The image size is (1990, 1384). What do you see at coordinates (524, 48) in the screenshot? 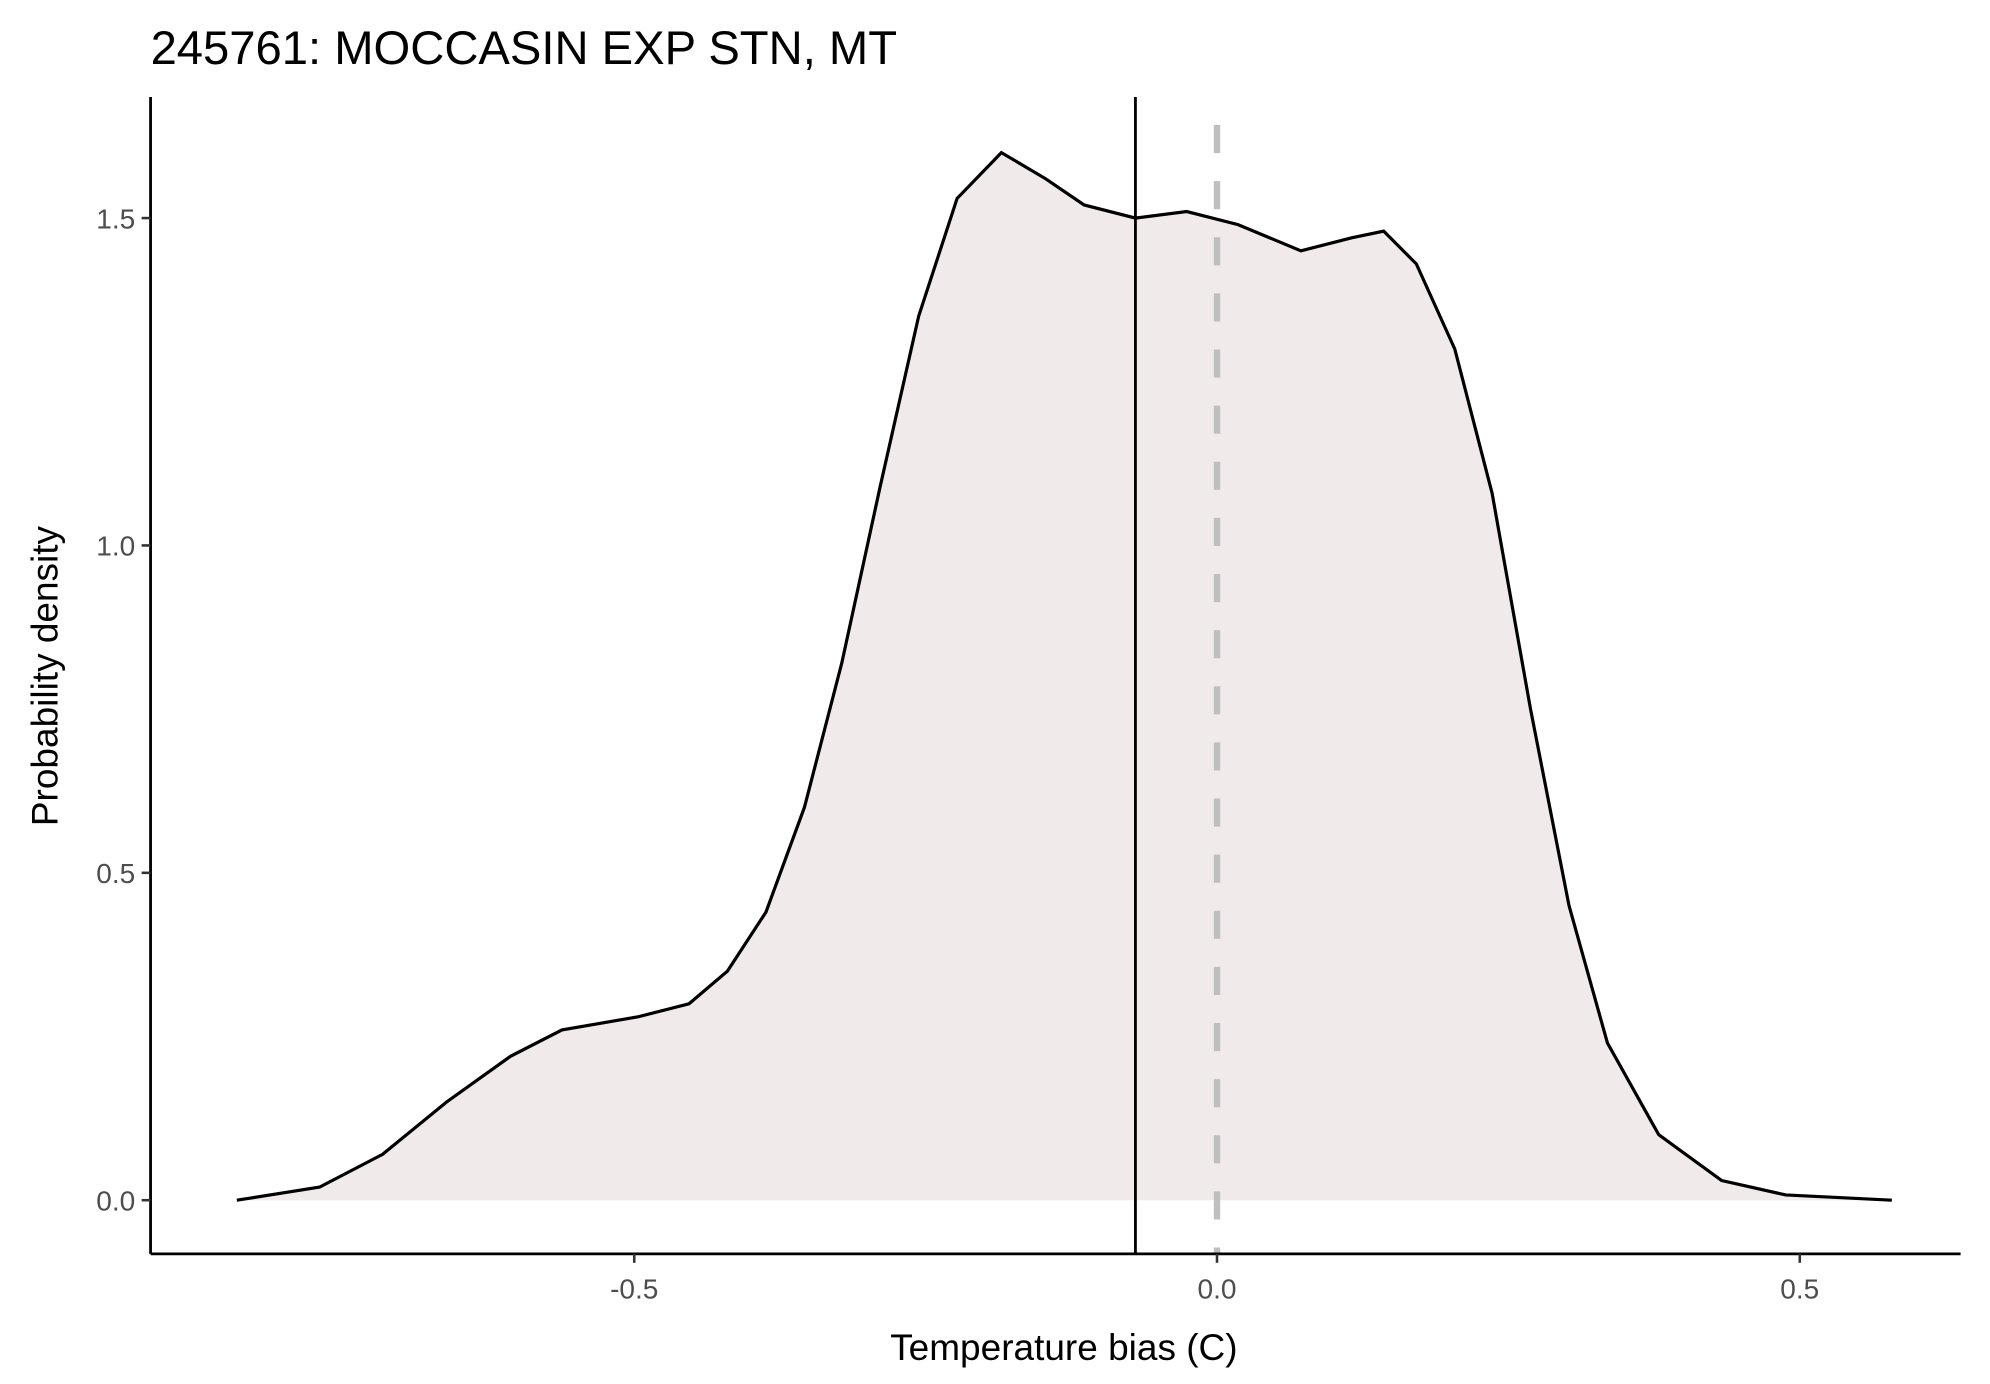
I see `chart-title: 245761: MOCCASIN EXP STN, MT` at bounding box center [524, 48].